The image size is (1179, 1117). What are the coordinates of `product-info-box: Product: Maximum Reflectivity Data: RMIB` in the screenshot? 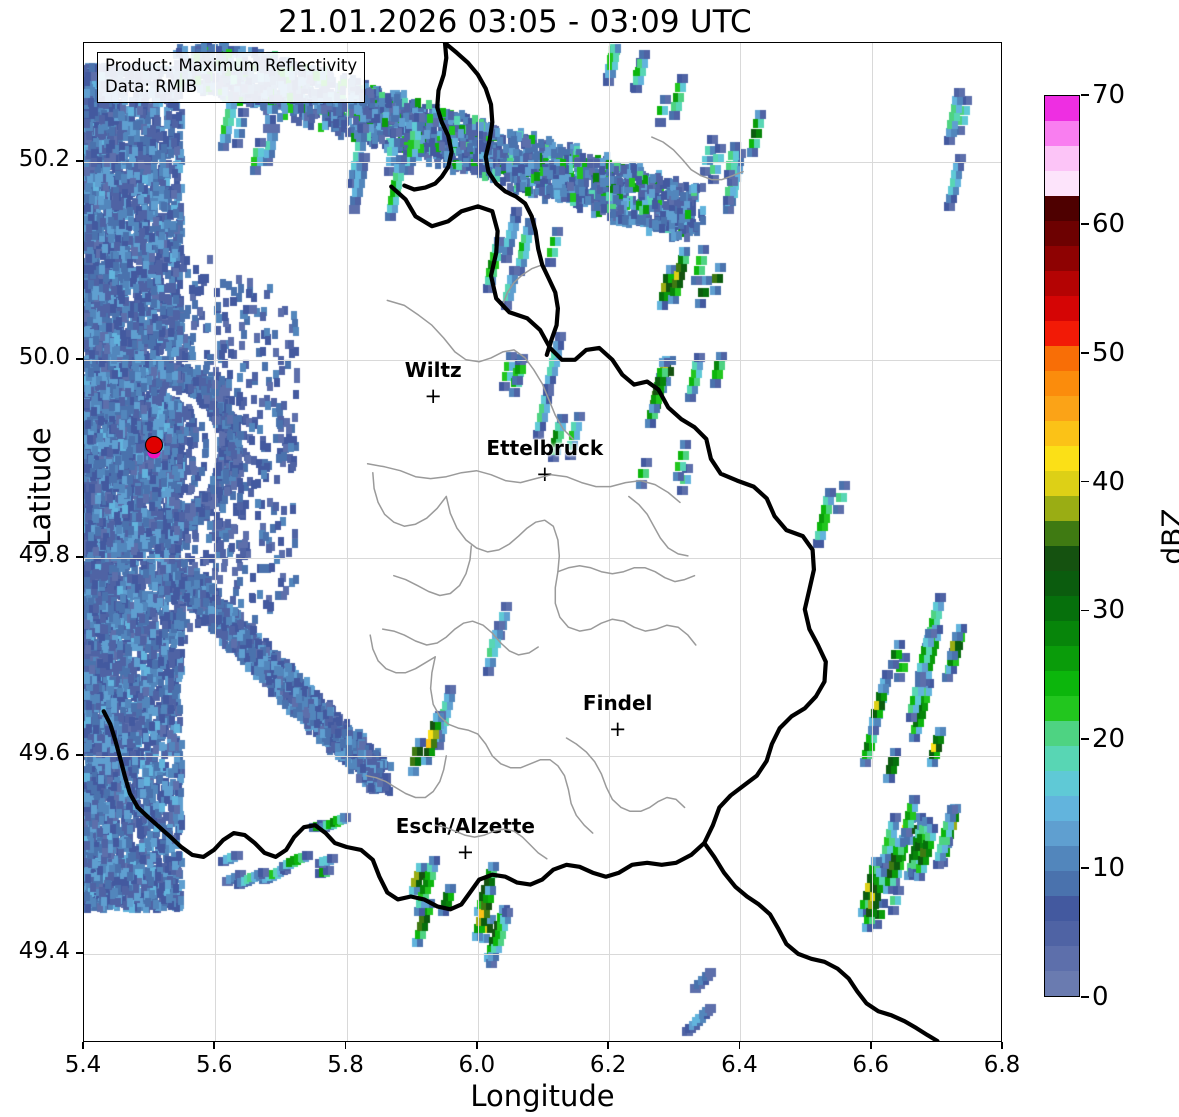 It's located at (231, 77).